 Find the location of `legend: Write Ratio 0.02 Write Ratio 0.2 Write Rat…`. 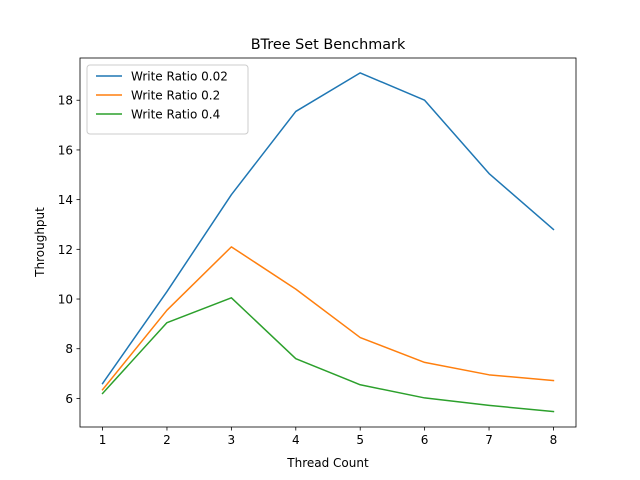

legend: Write Ratio 0.02 Write Ratio 0.2 Write Rat… is located at coordinates (167, 99).